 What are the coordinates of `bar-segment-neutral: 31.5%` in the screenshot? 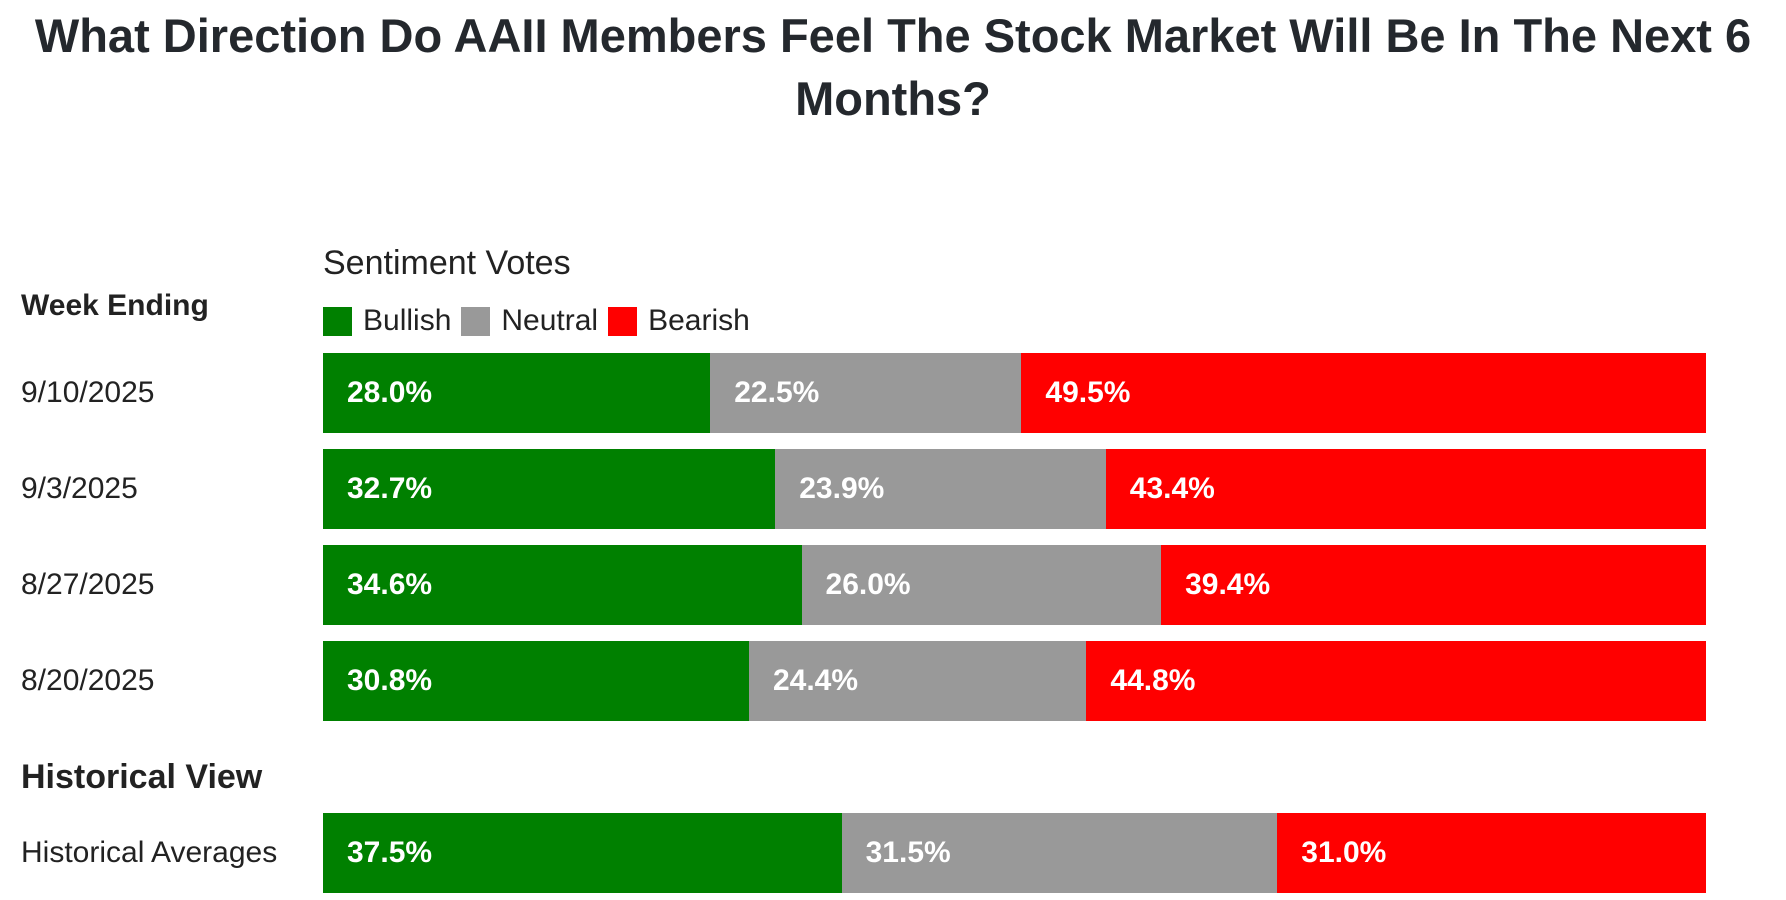 It's located at (1059, 853).